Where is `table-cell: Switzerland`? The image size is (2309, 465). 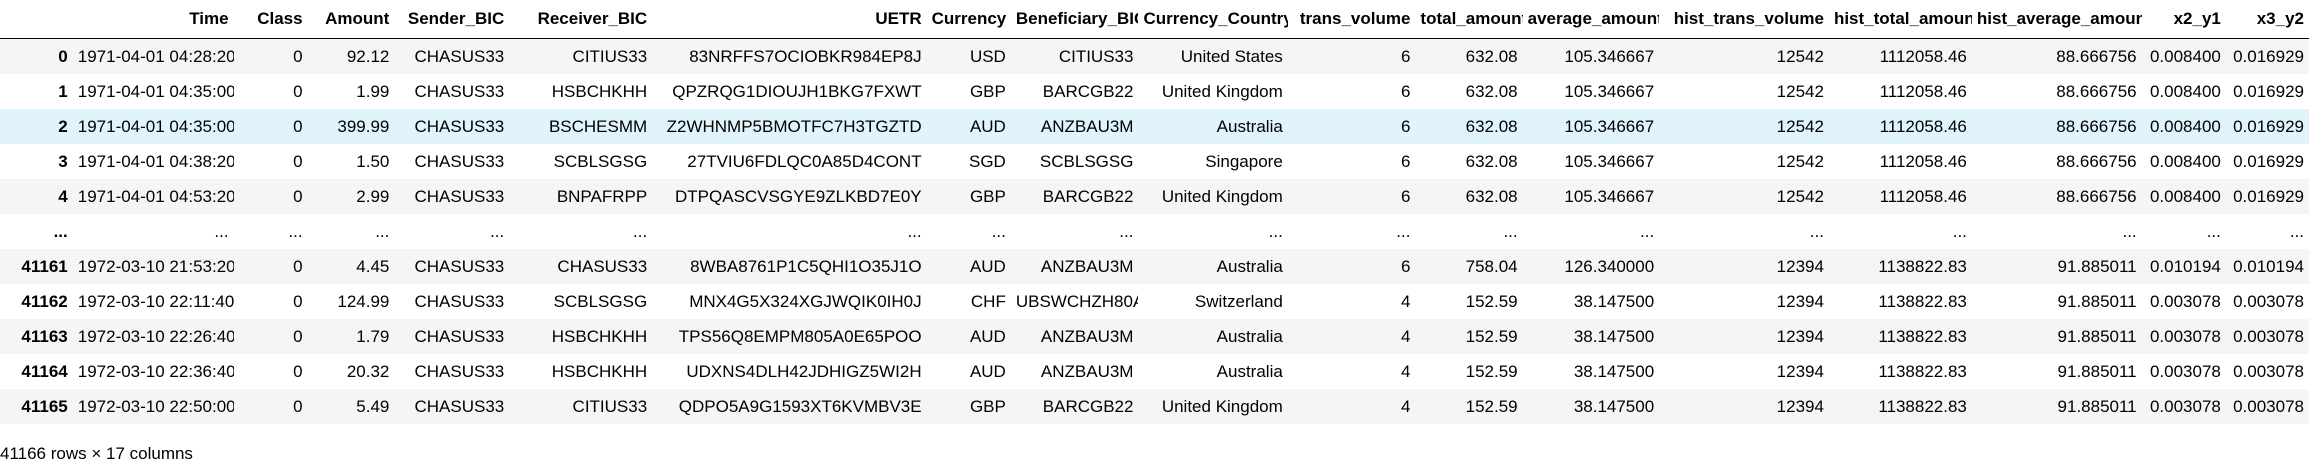
table-cell: Switzerland is located at coordinates (1238, 301).